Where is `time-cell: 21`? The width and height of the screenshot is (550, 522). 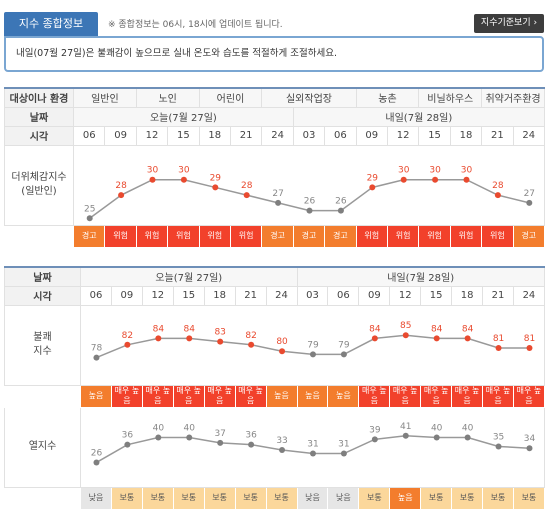
time-cell: 21 is located at coordinates (246, 135).